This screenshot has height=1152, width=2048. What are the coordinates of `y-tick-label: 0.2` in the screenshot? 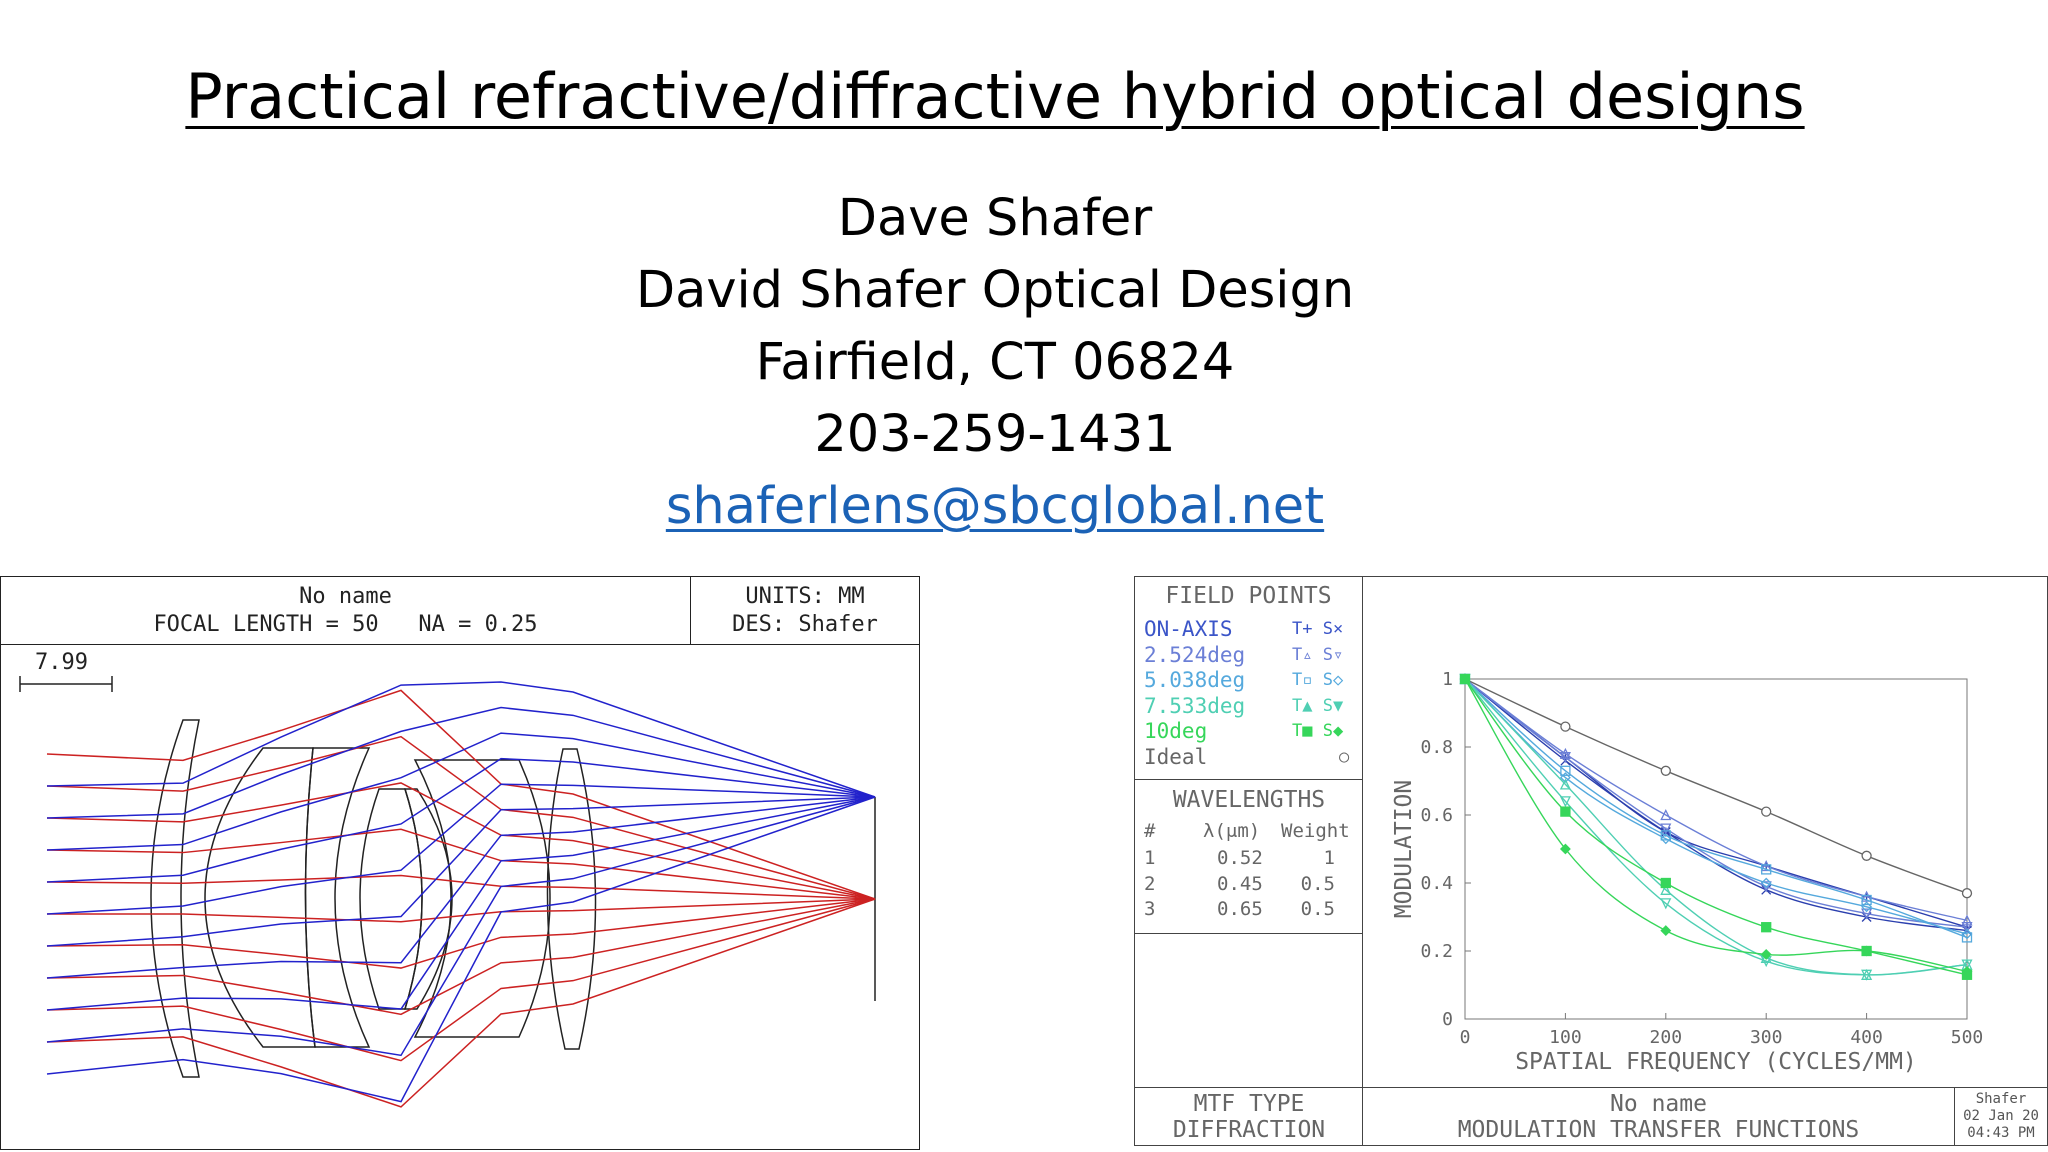 It's located at (1436, 951).